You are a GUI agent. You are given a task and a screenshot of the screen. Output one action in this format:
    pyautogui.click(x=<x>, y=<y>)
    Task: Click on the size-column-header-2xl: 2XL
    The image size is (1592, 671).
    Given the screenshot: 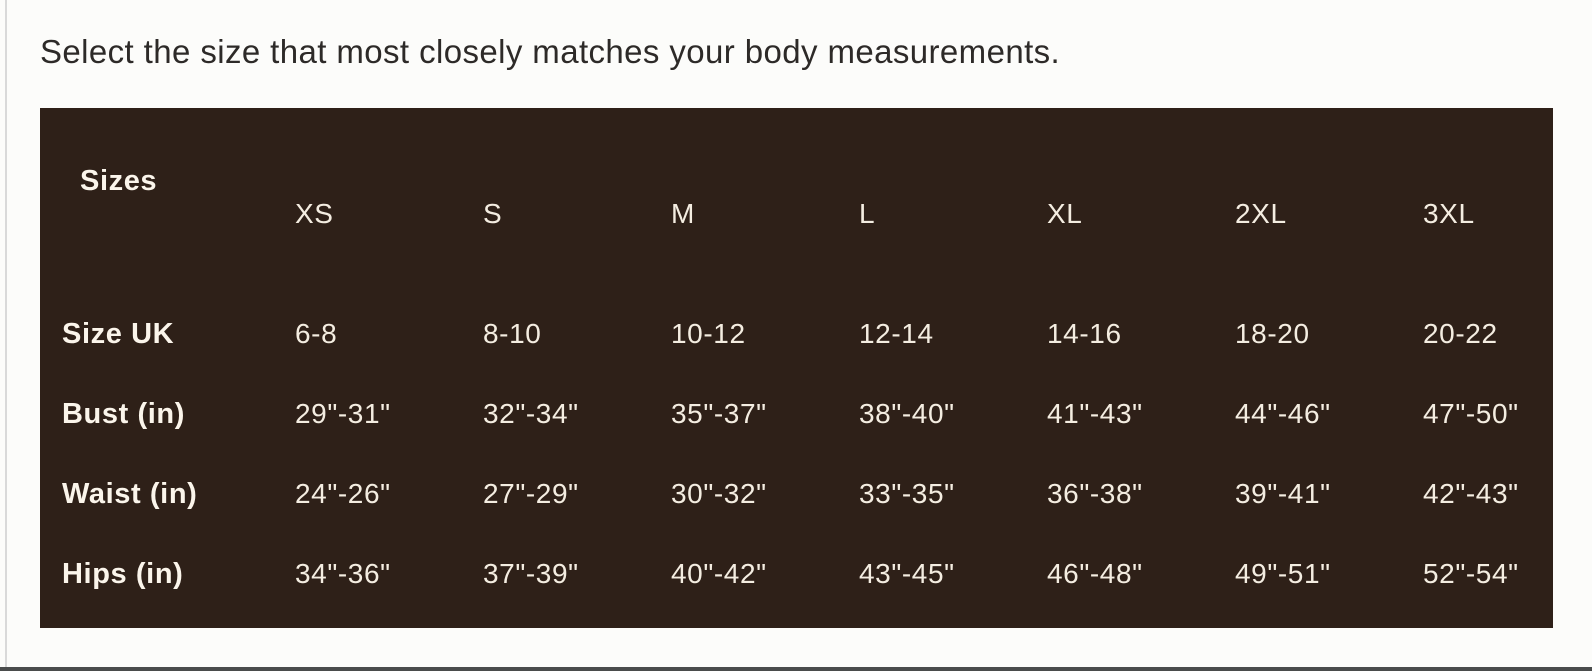 What is the action you would take?
    pyautogui.click(x=1261, y=213)
    